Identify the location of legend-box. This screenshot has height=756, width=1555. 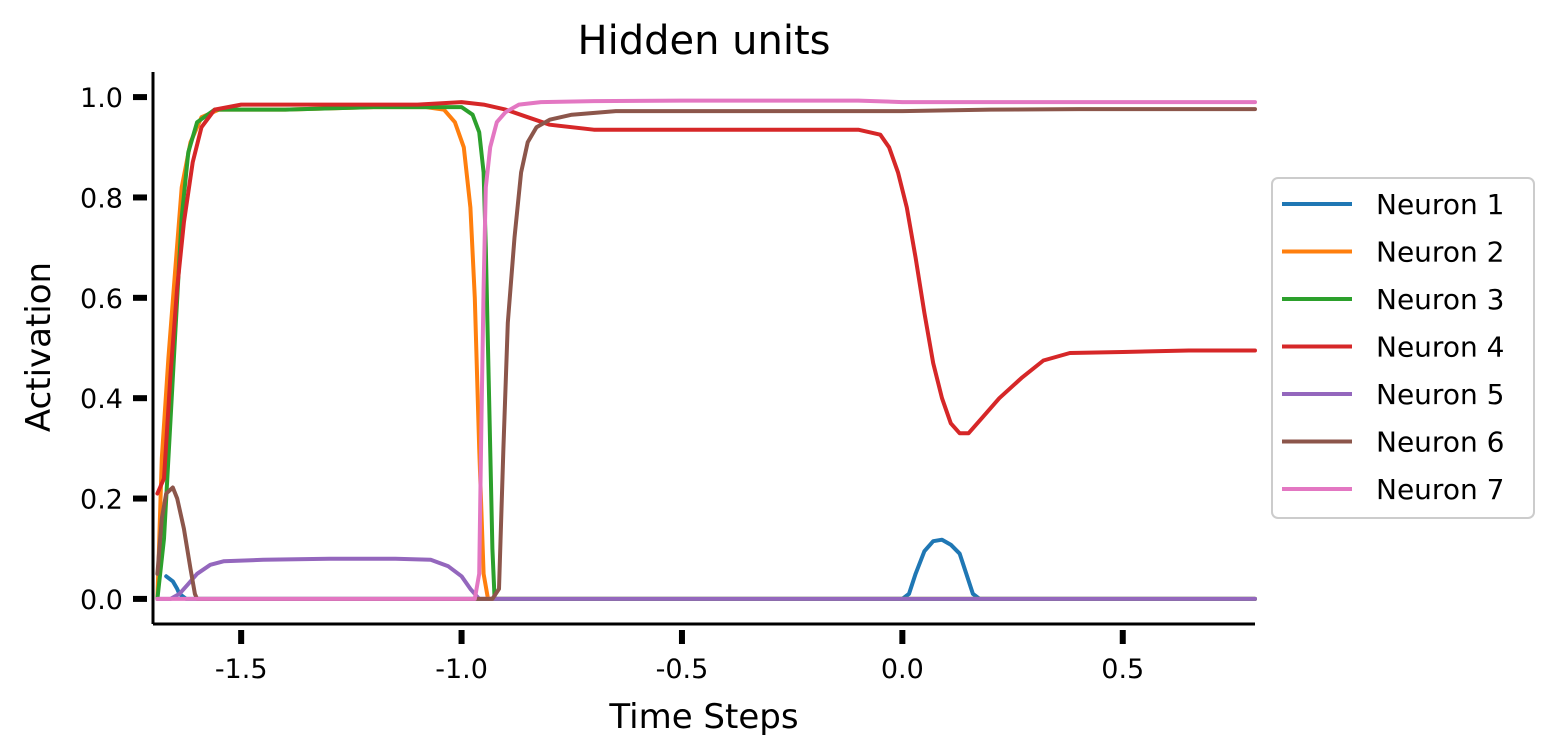
(1403, 348).